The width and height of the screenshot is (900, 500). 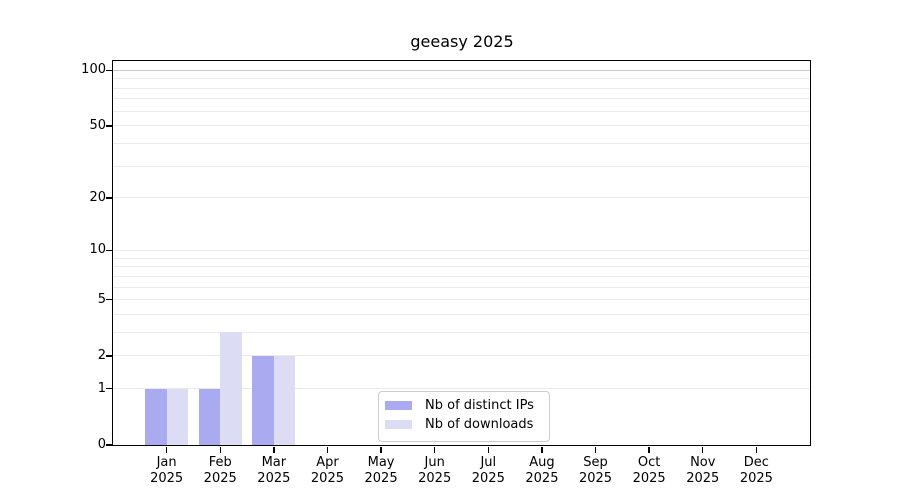 What do you see at coordinates (703, 462) in the screenshot?
I see `x-axis-tick-label-line: Nov` at bounding box center [703, 462].